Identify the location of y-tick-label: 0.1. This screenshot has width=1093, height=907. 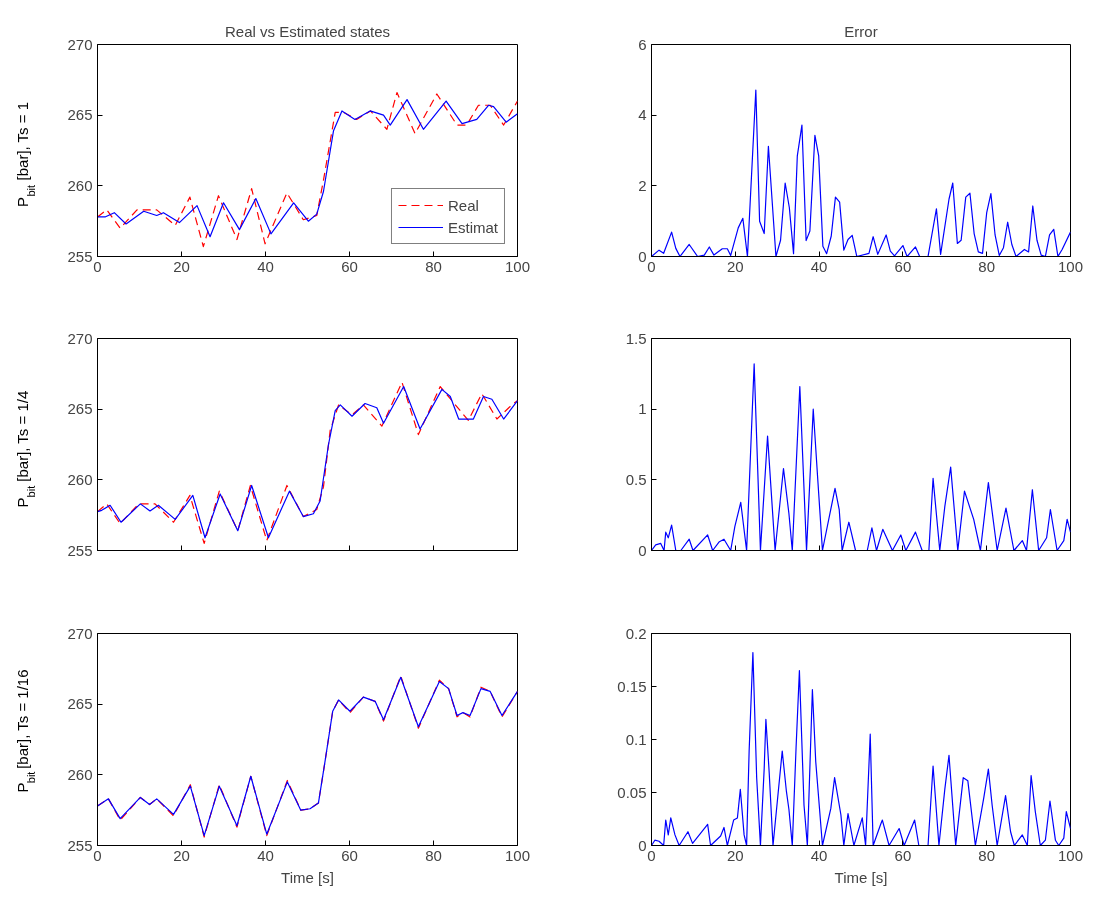
(636, 739).